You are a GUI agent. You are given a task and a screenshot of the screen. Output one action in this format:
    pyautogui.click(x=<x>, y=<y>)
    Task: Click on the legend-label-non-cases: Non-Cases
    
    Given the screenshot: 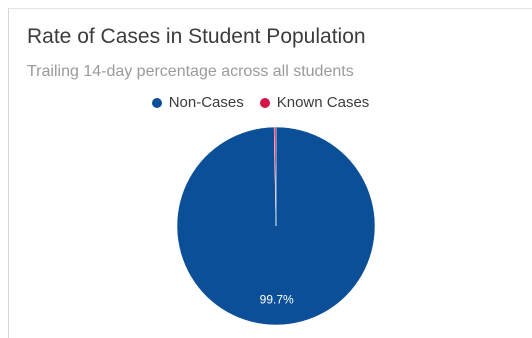 What is the action you would take?
    pyautogui.click(x=206, y=102)
    